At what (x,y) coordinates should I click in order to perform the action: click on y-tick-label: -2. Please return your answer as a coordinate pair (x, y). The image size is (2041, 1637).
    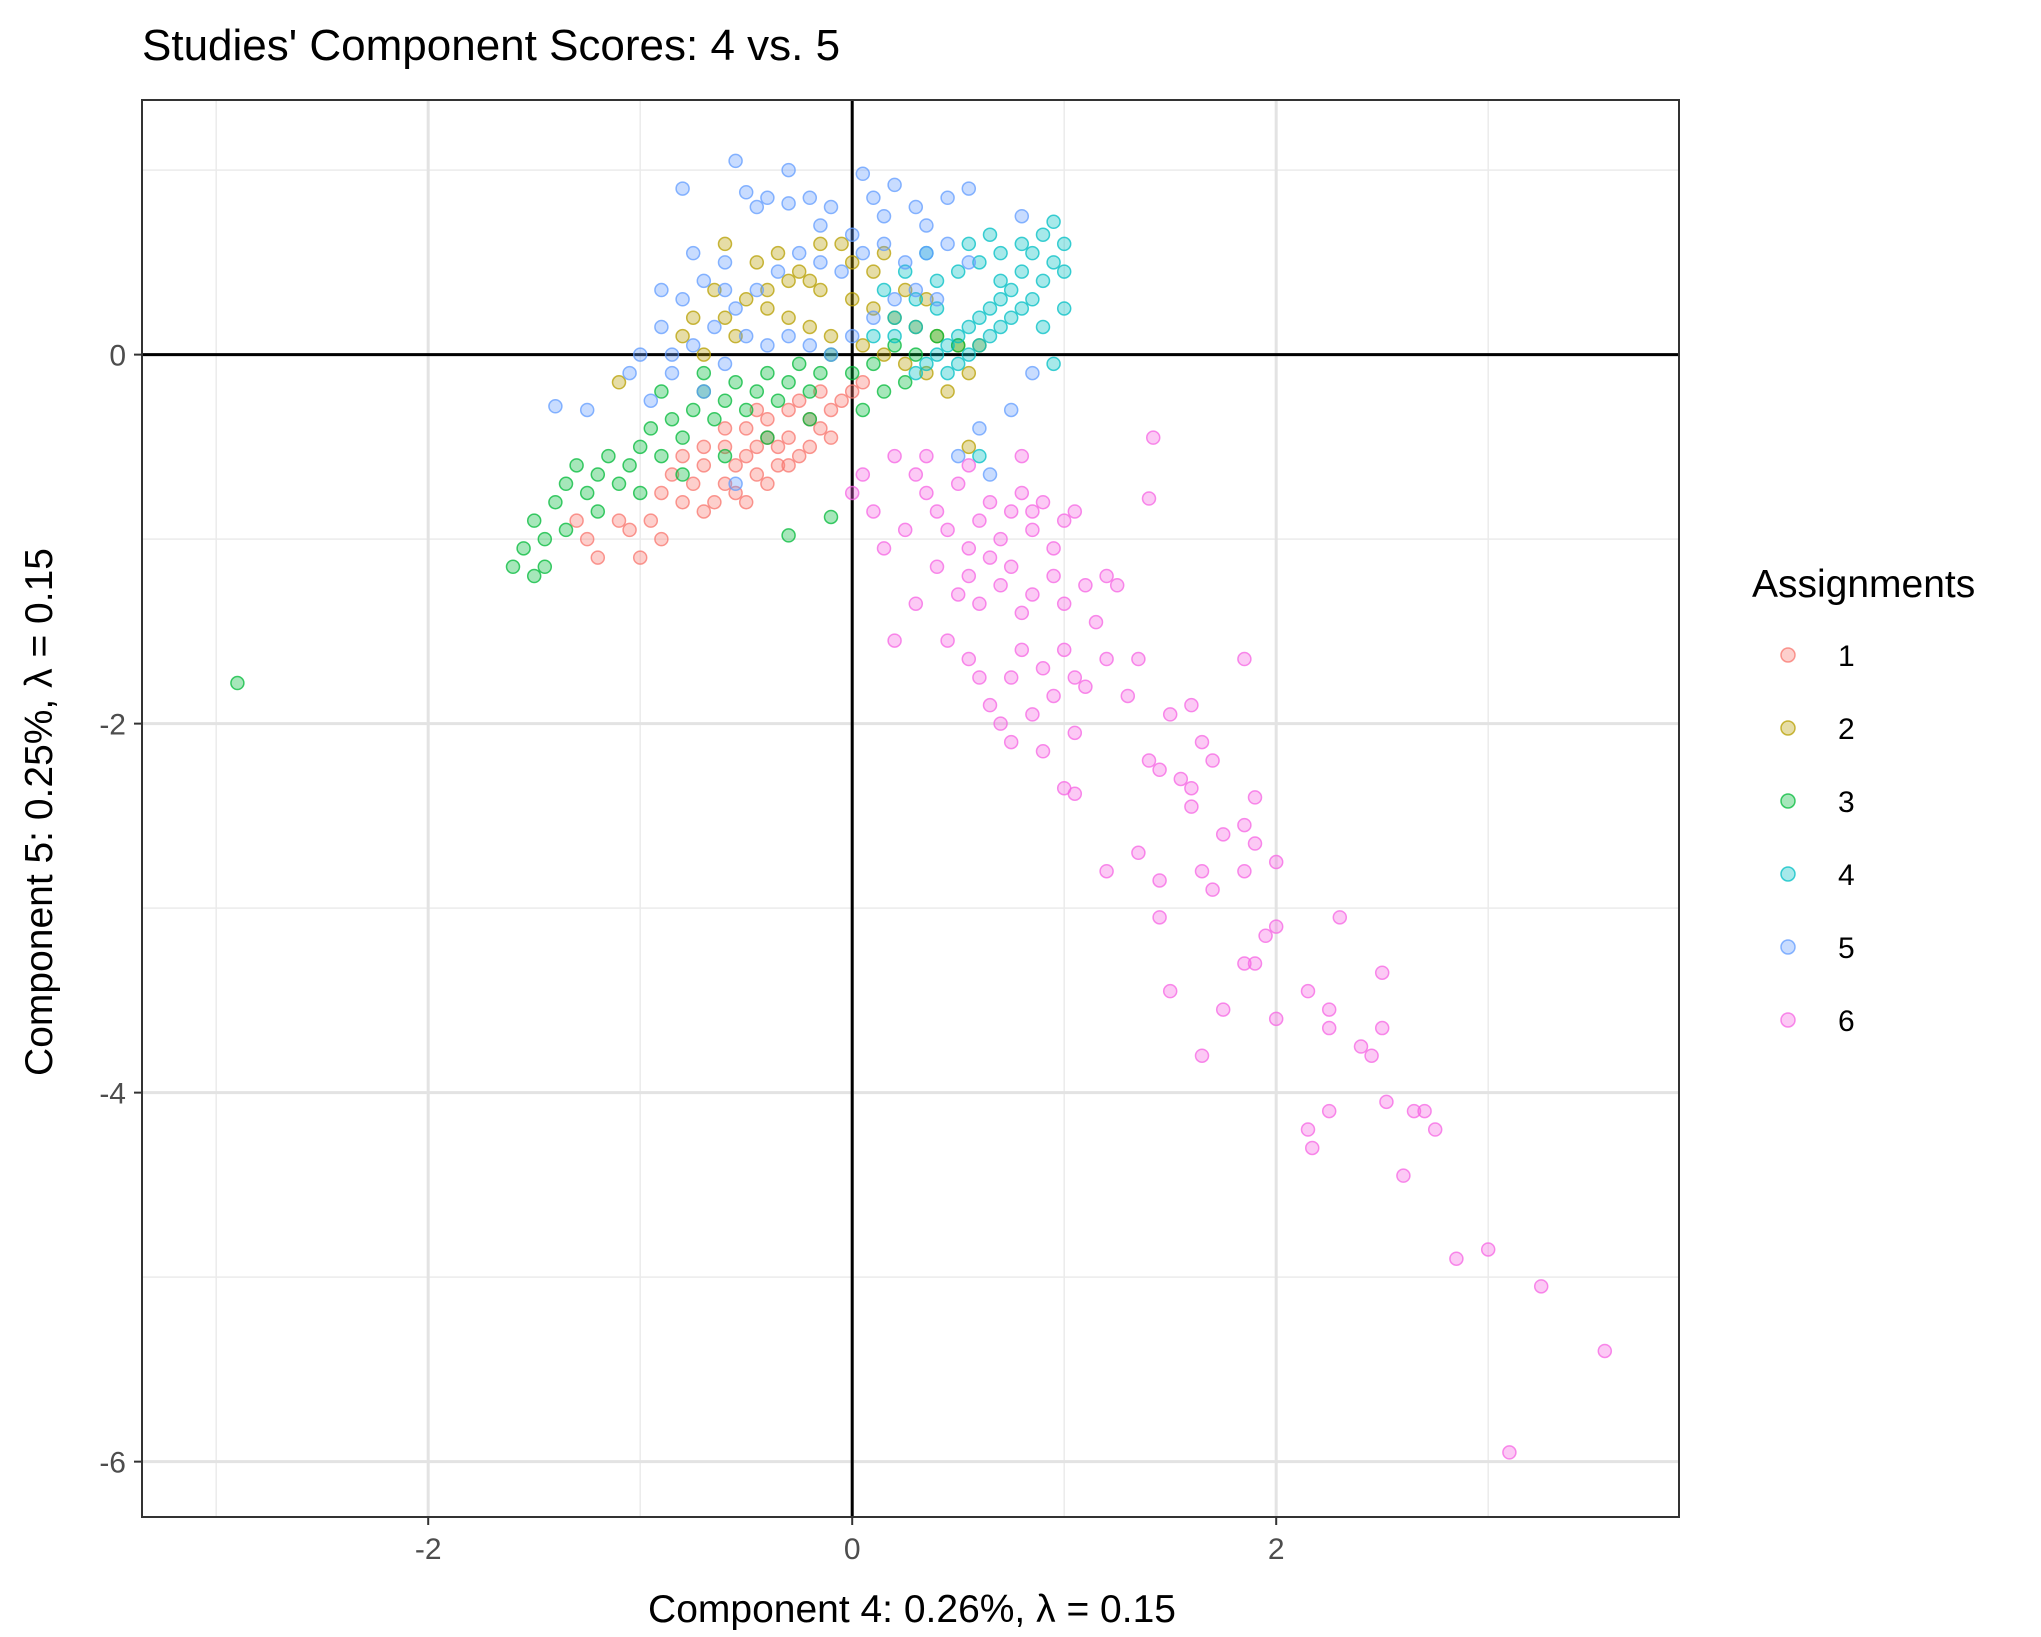
    Looking at the image, I should click on (112, 725).